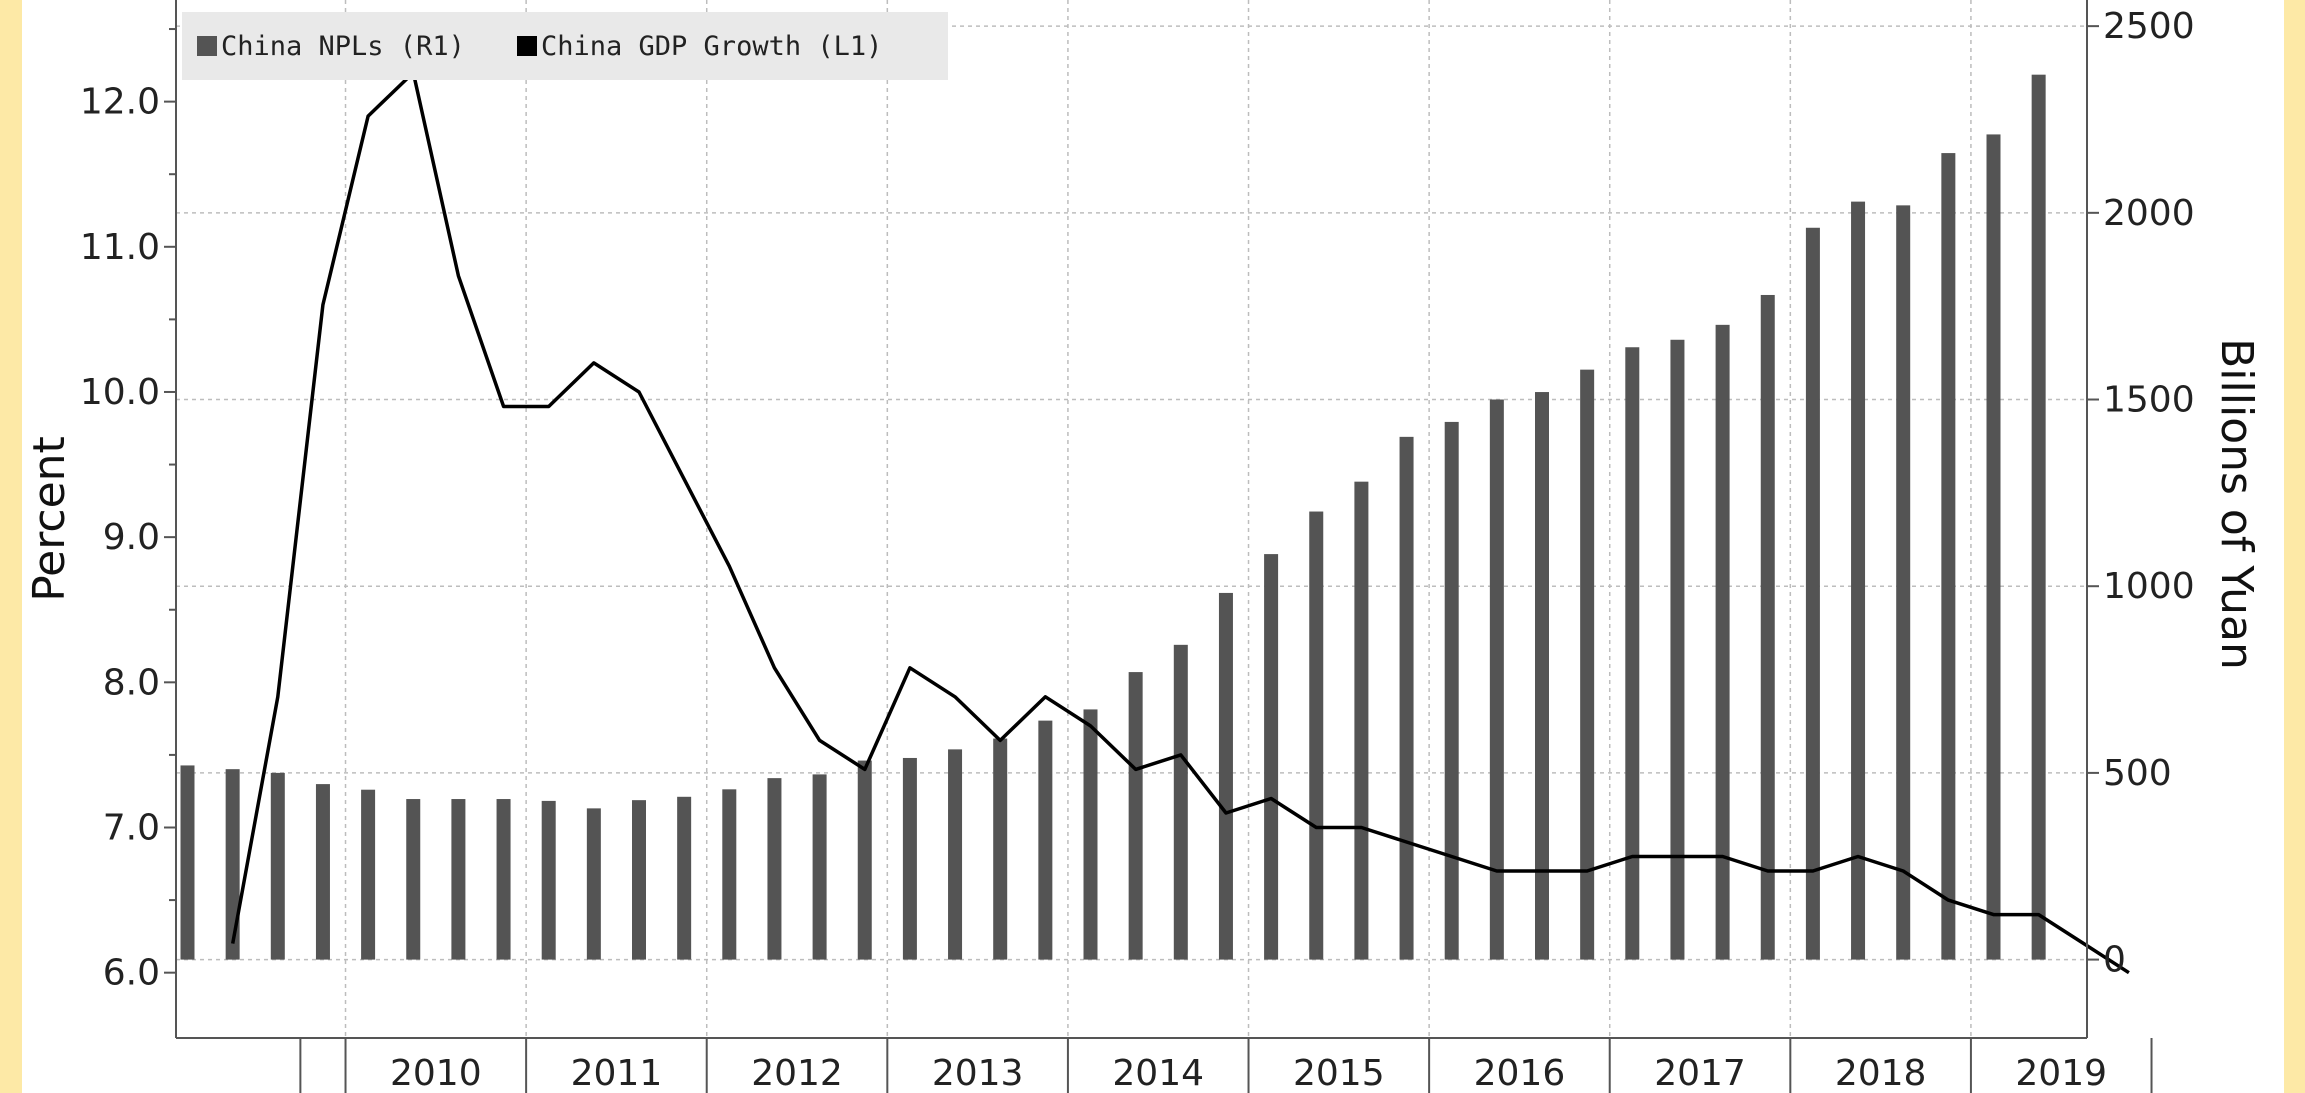 The height and width of the screenshot is (1093, 2305). Describe the element at coordinates (2137, 773) in the screenshot. I see `right-tick-label: 500` at that location.